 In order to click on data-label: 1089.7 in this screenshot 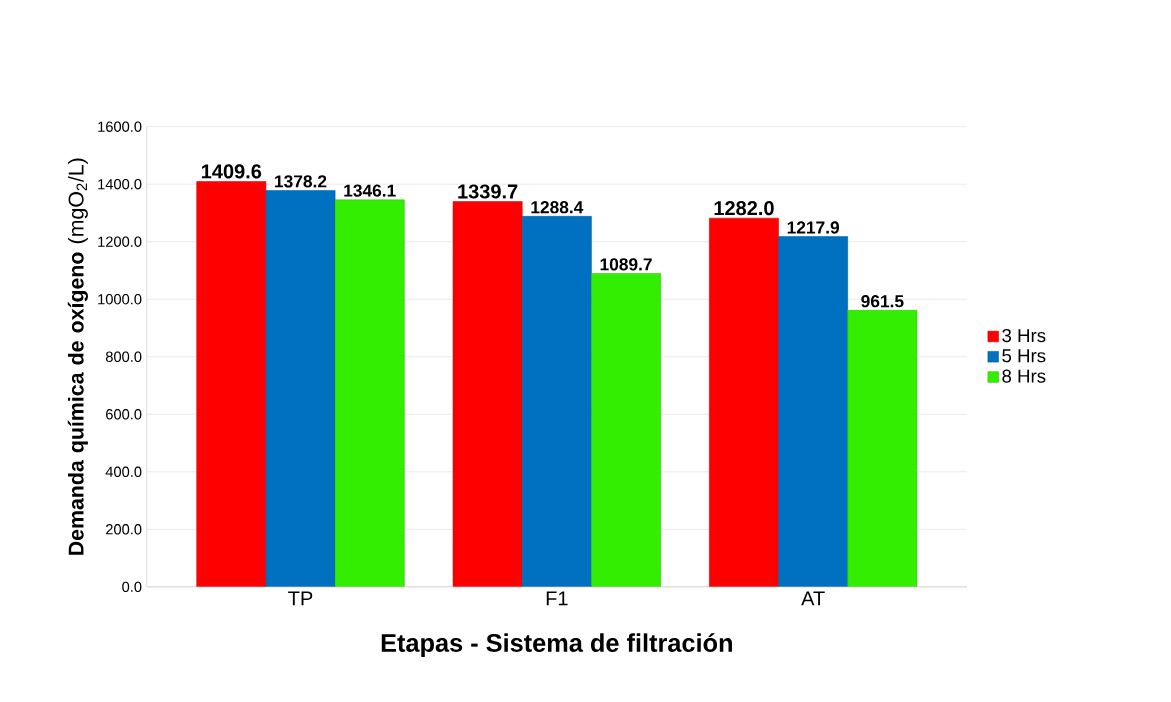, I will do `click(626, 264)`.